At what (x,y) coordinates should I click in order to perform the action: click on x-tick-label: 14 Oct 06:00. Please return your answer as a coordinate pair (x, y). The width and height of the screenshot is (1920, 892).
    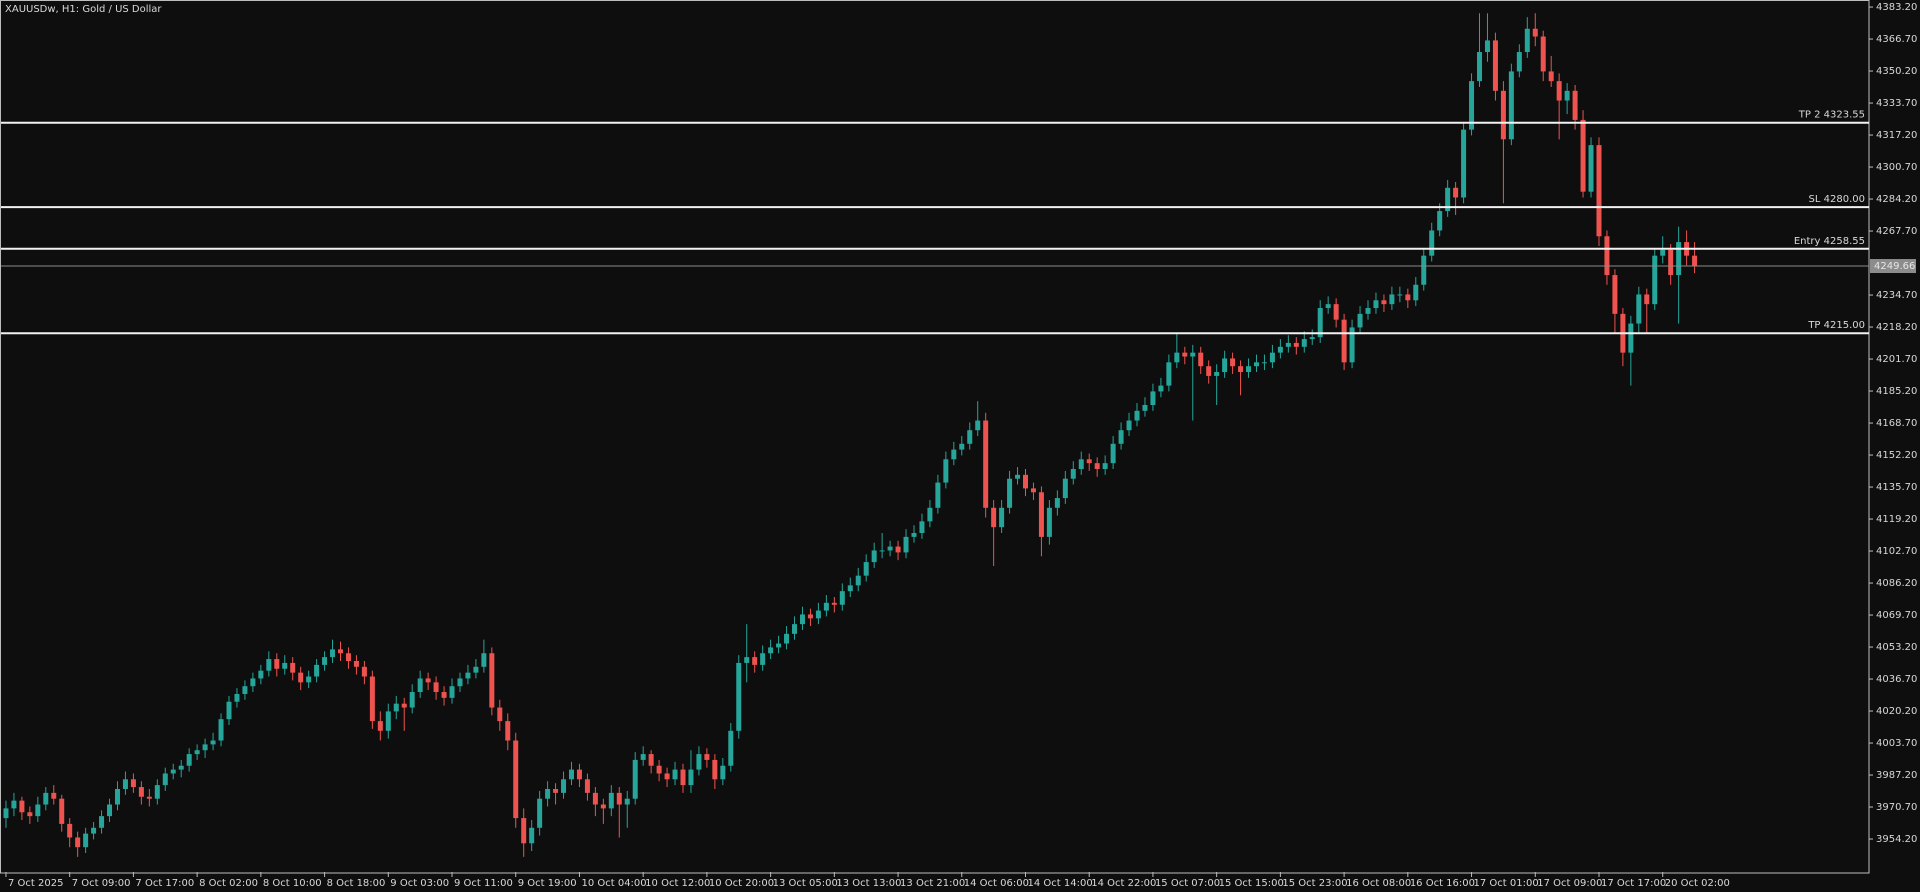
    Looking at the image, I should click on (996, 883).